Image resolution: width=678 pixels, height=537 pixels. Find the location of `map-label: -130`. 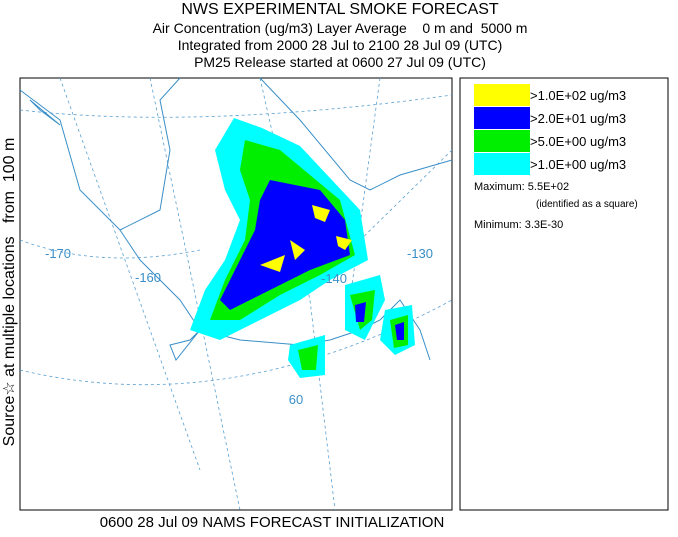

map-label: -130 is located at coordinates (420, 253).